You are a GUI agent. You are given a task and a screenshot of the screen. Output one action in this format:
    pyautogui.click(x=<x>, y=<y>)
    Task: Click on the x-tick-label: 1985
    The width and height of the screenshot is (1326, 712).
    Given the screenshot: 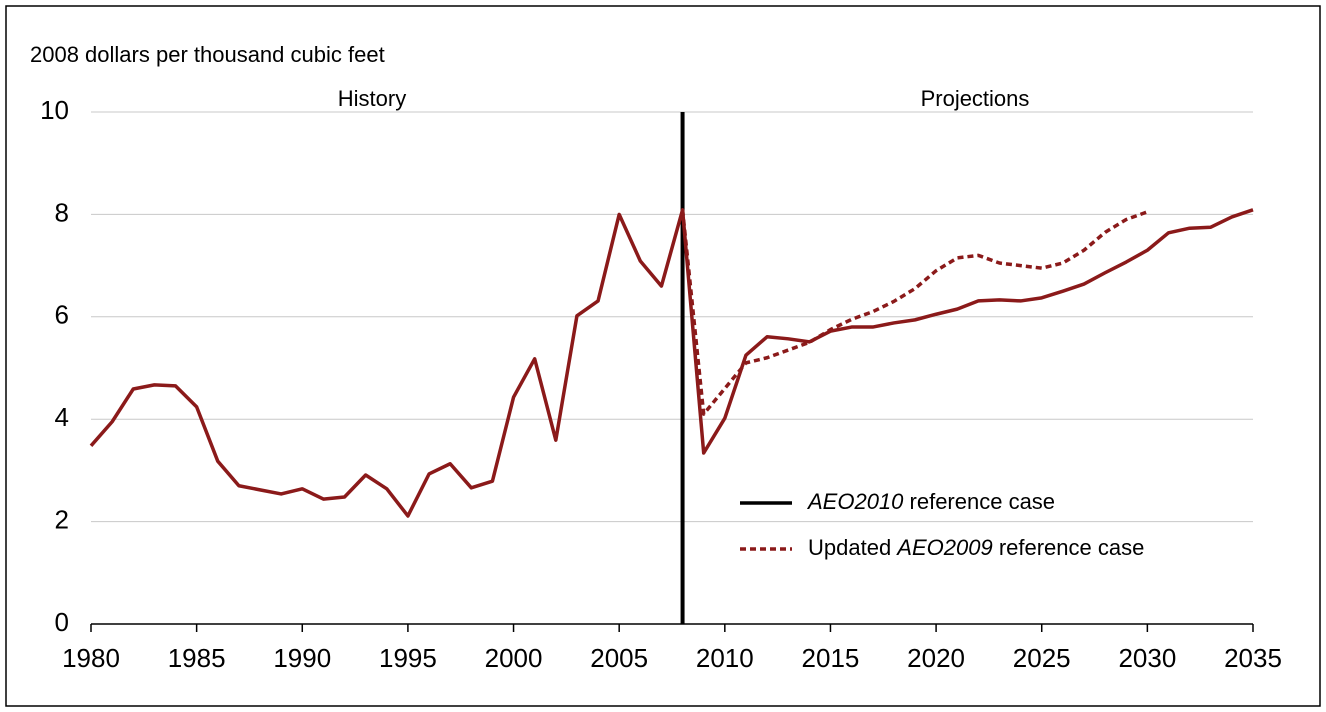 What is the action you would take?
    pyautogui.click(x=197, y=658)
    